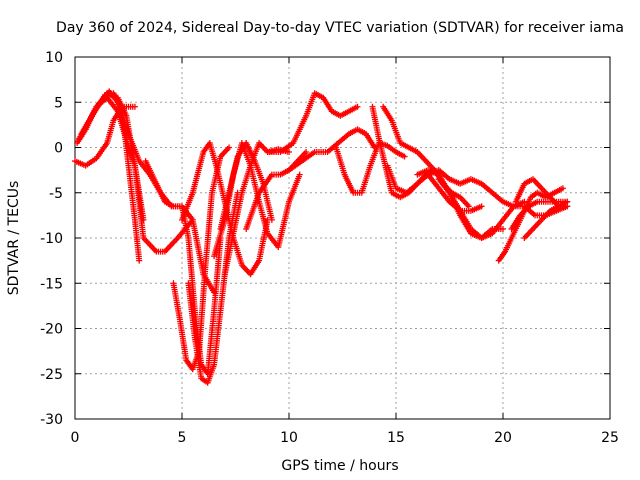 This screenshot has width=640, height=480. I want to click on y-tick-label: -10, so click(51, 239).